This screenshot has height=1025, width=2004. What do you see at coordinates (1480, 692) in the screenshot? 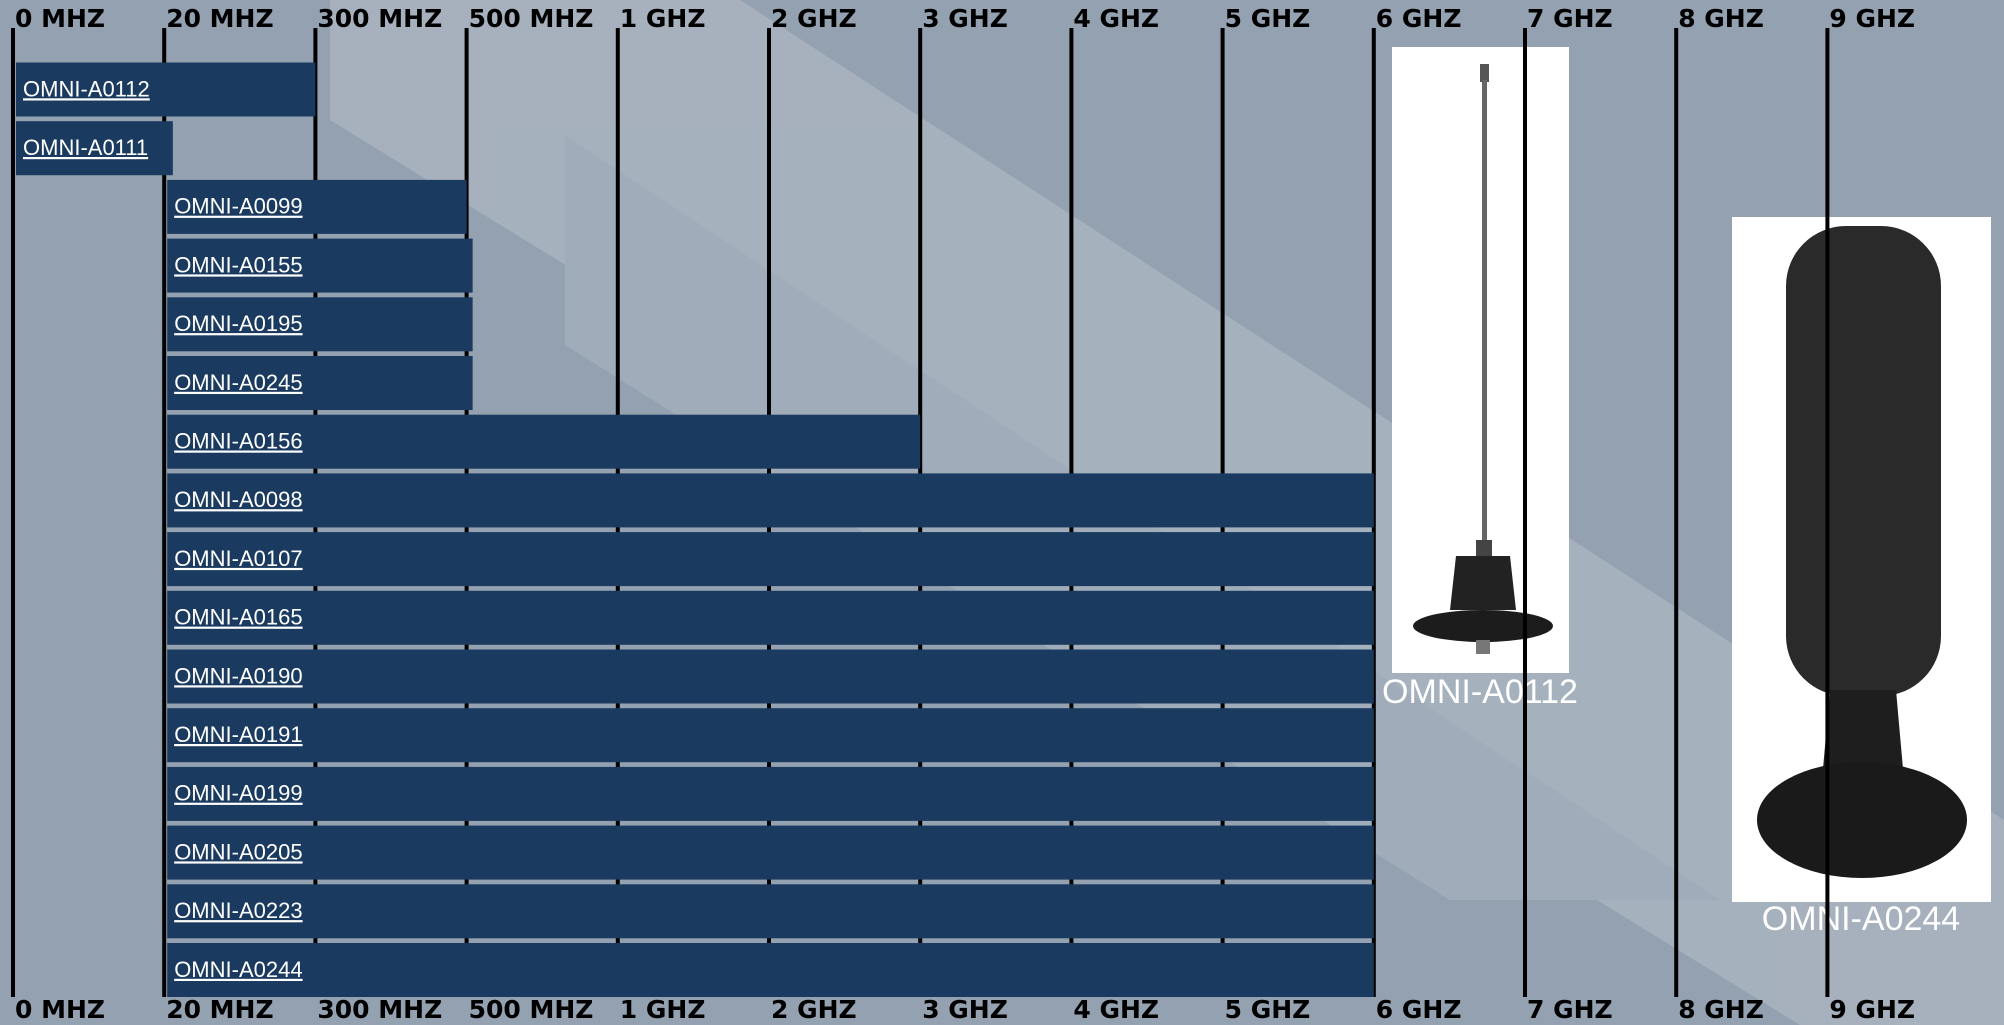
I see `image-caption: OMNI-A0112` at bounding box center [1480, 692].